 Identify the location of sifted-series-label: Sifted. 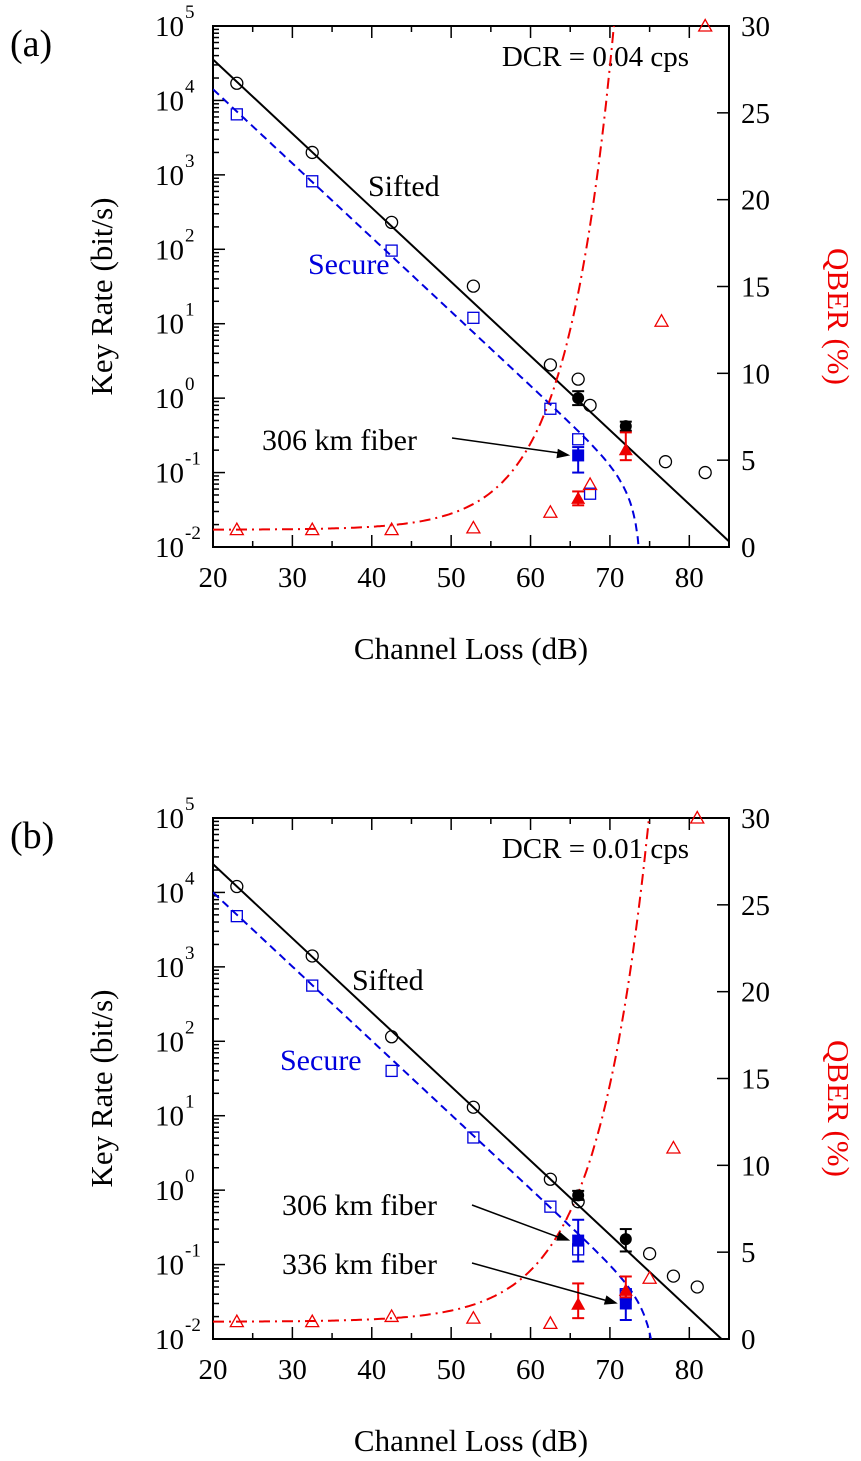
(404, 186).